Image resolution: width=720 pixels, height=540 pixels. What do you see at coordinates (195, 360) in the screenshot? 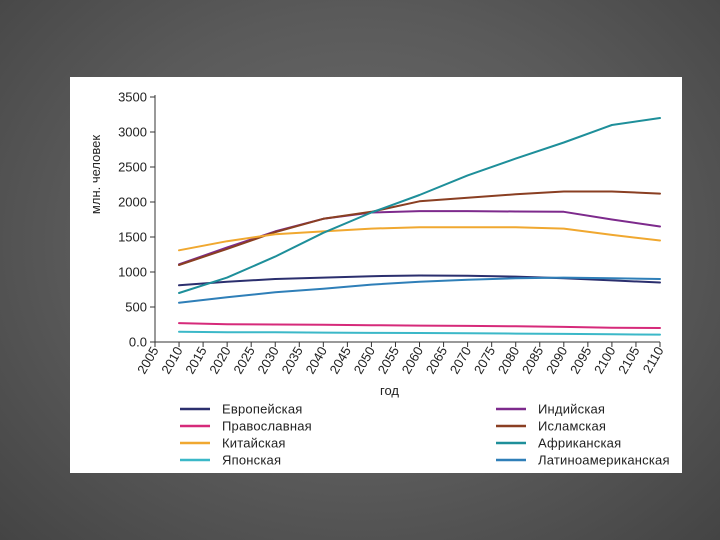
I see `x-tick-label: 2015` at bounding box center [195, 360].